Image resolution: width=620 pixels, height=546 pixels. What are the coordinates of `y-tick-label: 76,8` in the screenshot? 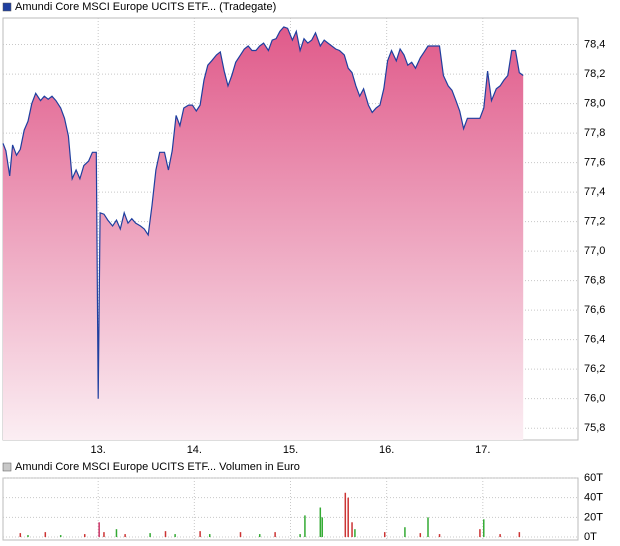 It's located at (594, 281).